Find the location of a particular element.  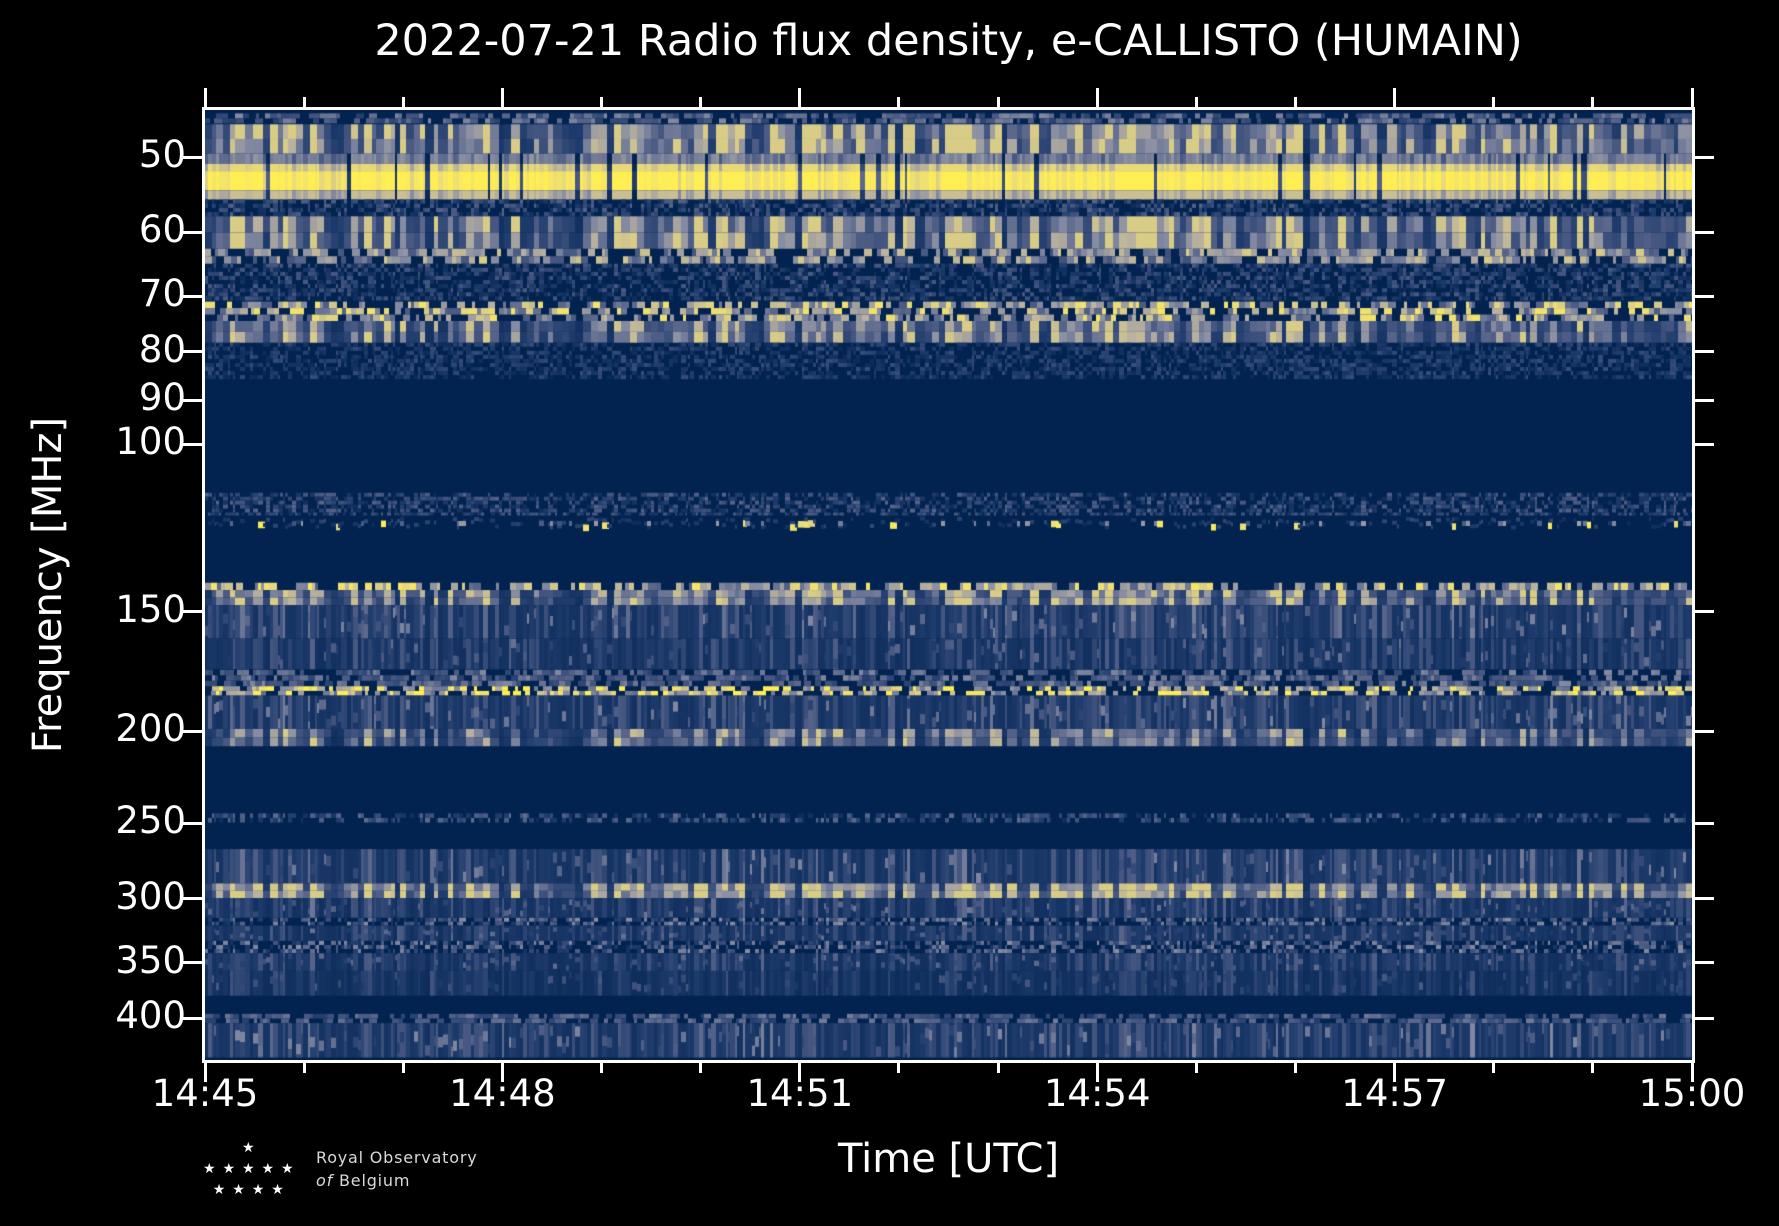

logo-text-line2: of Belgium is located at coordinates (396, 1180).